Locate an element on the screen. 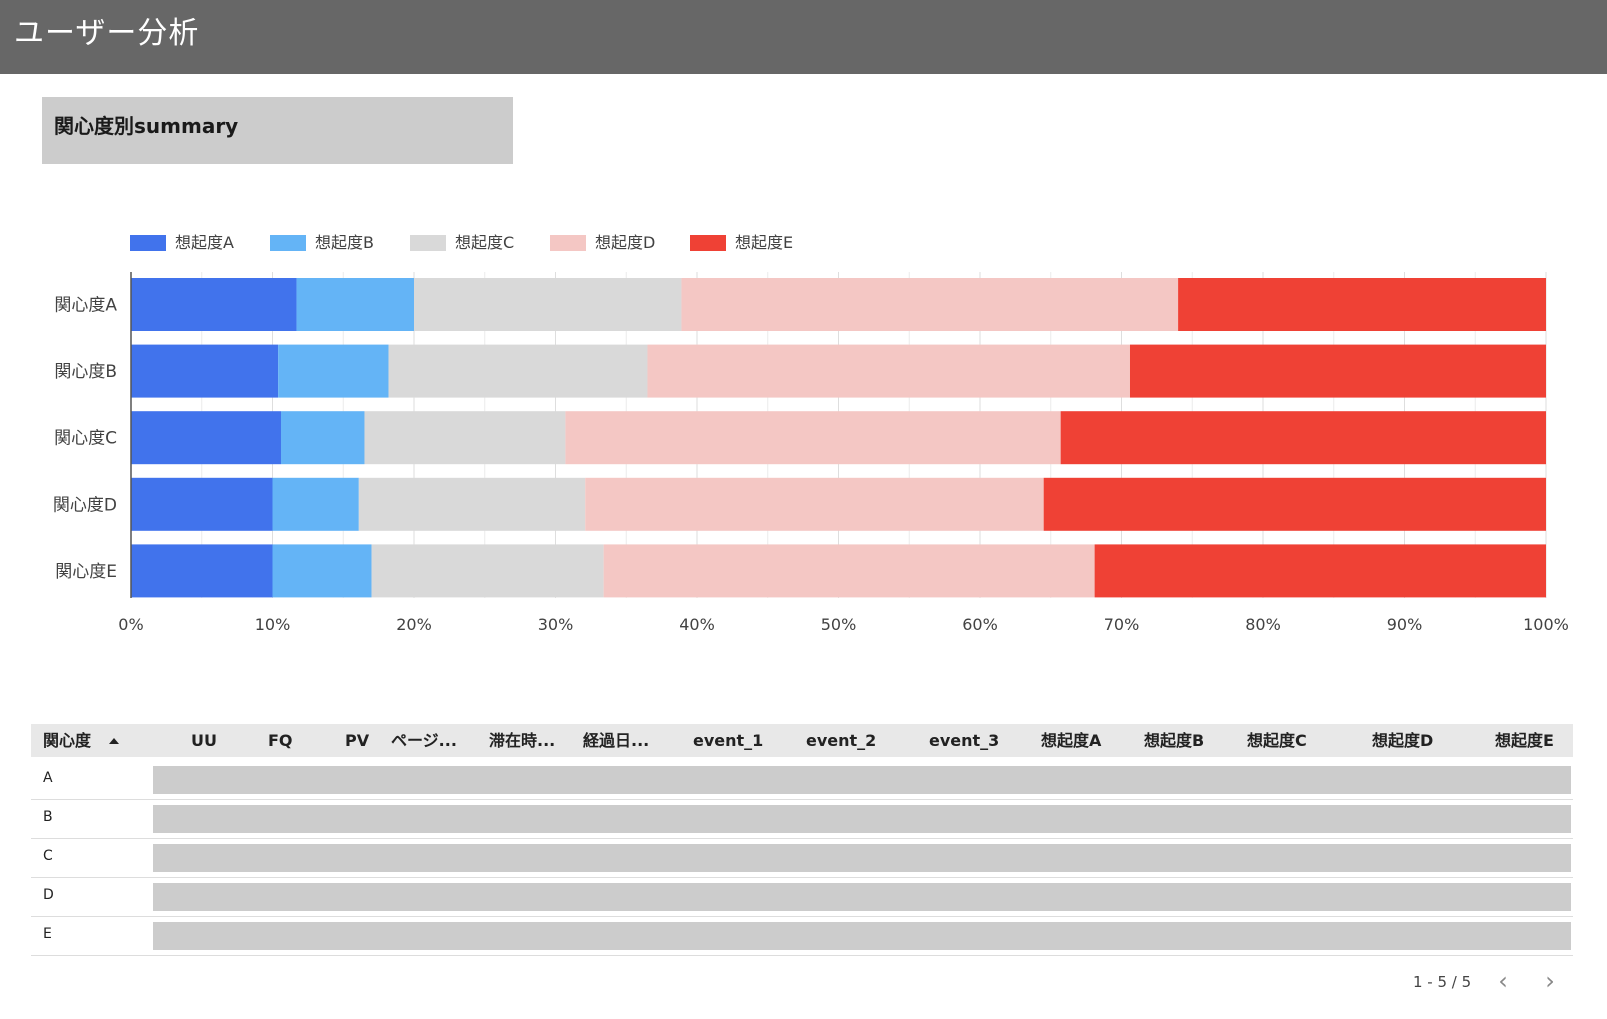 This screenshot has height=1019, width=1607. column-header: event_1 is located at coordinates (728, 740).